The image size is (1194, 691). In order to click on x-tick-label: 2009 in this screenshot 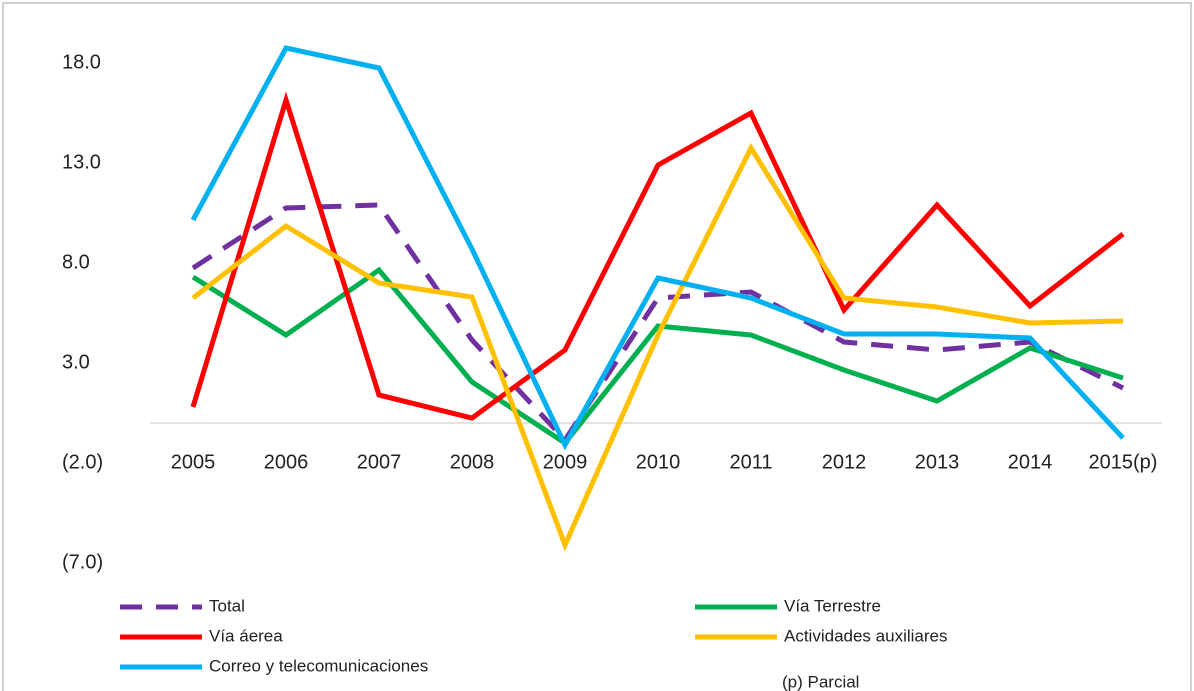, I will do `click(565, 462)`.